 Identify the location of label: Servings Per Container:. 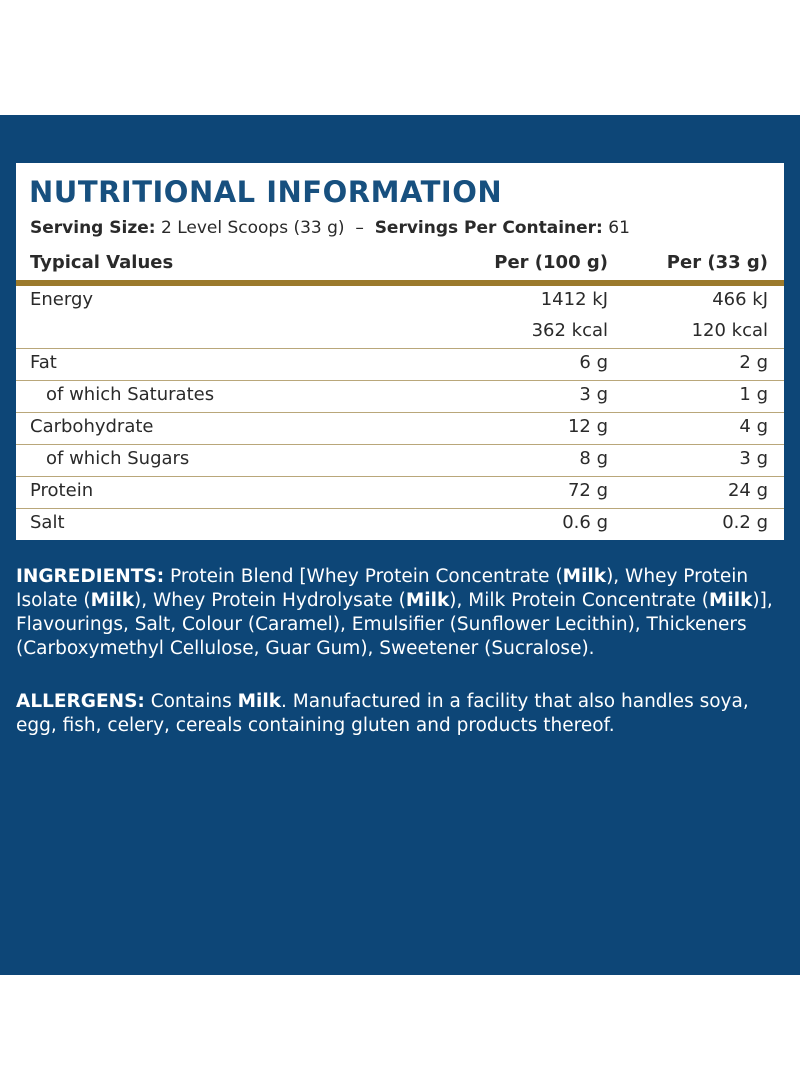
(488, 228).